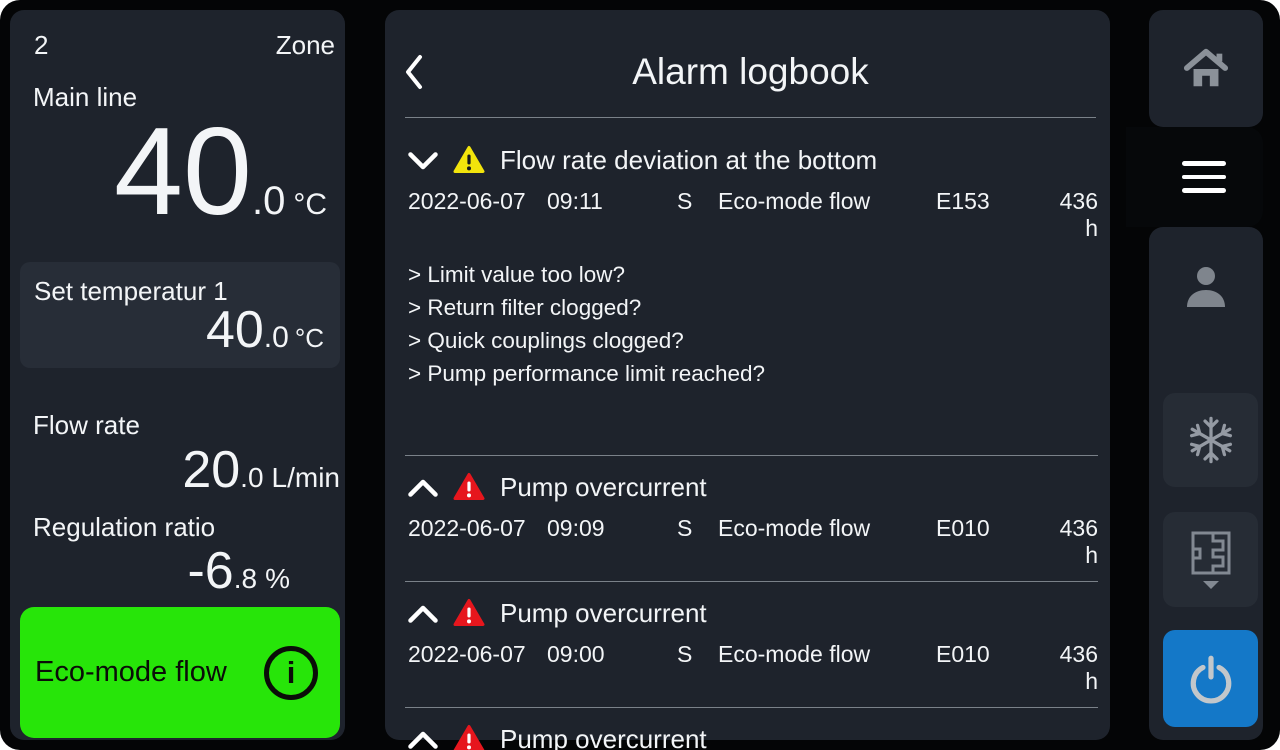  What do you see at coordinates (414, 71) in the screenshot?
I see `back-chevron-icon` at bounding box center [414, 71].